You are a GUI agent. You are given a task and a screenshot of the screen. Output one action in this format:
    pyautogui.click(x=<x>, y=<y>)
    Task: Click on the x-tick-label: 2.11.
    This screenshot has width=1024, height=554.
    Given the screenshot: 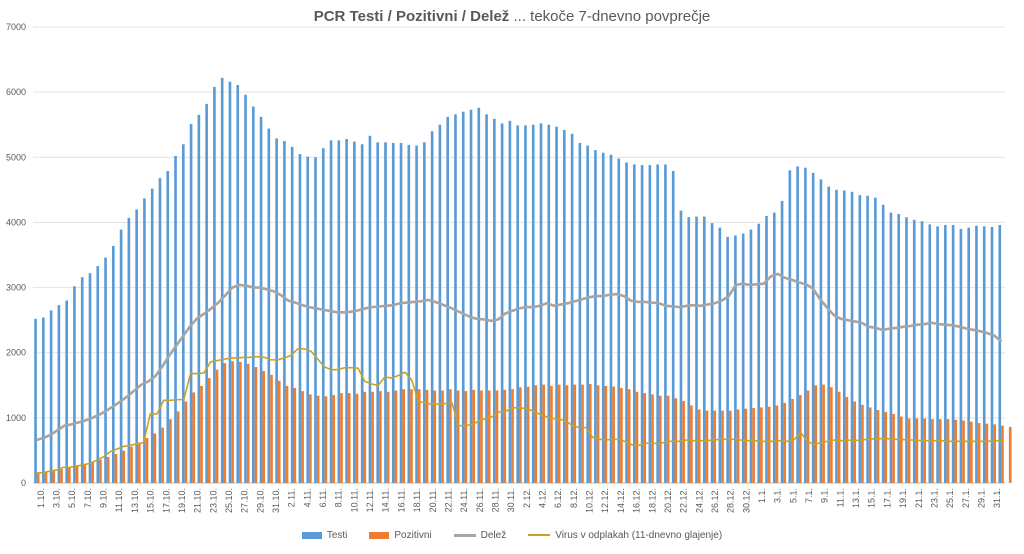 What is the action you would take?
    pyautogui.click(x=292, y=497)
    